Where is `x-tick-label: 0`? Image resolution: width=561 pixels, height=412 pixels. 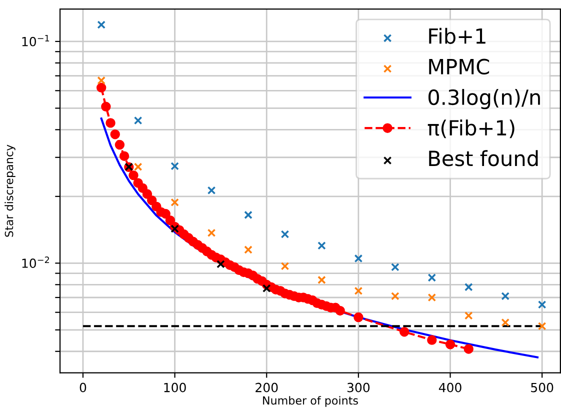
x-tick-label: 0 is located at coordinates (83, 387).